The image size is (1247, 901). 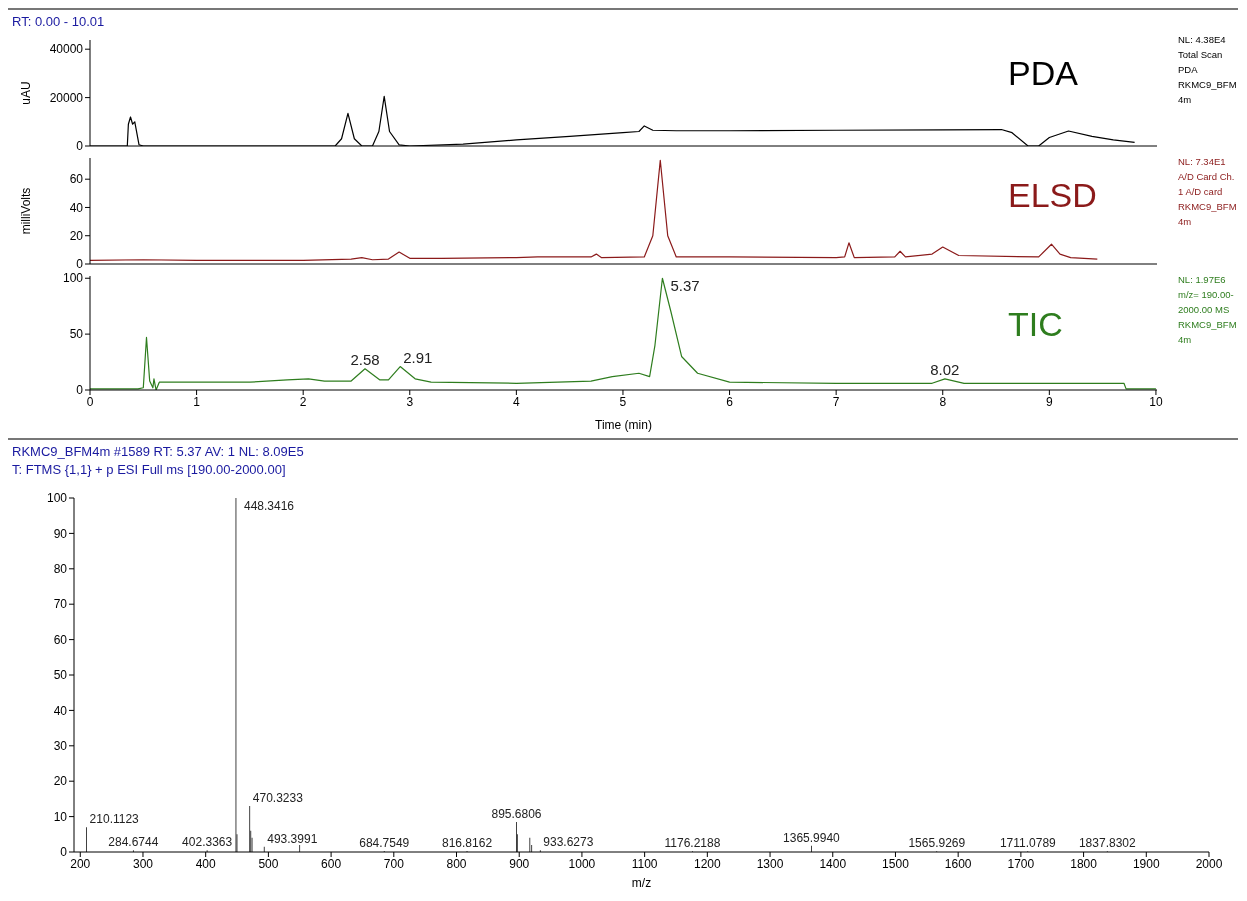 What do you see at coordinates (1084, 863) in the screenshot?
I see `x-tick-label: 1800` at bounding box center [1084, 863].